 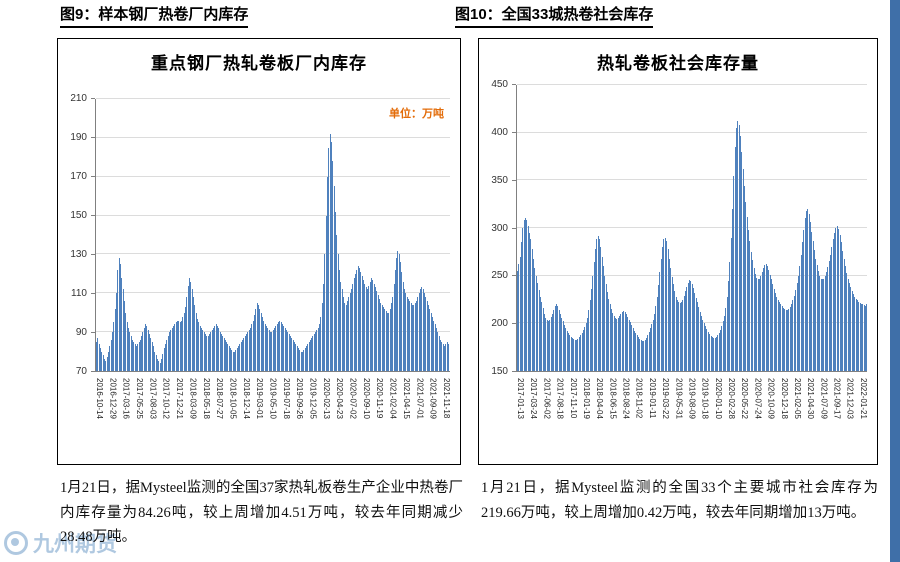 I want to click on x-tick-label: 2017-03-16, so click(x=126, y=398).